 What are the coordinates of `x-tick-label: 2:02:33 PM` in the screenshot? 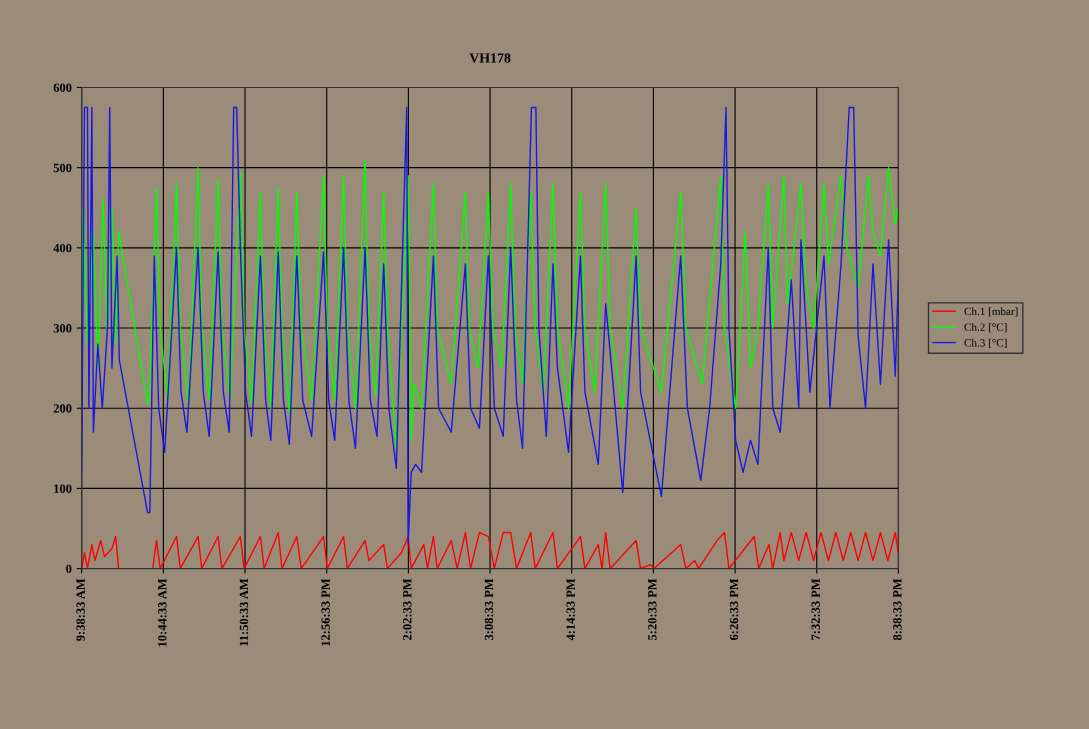 It's located at (407, 609).